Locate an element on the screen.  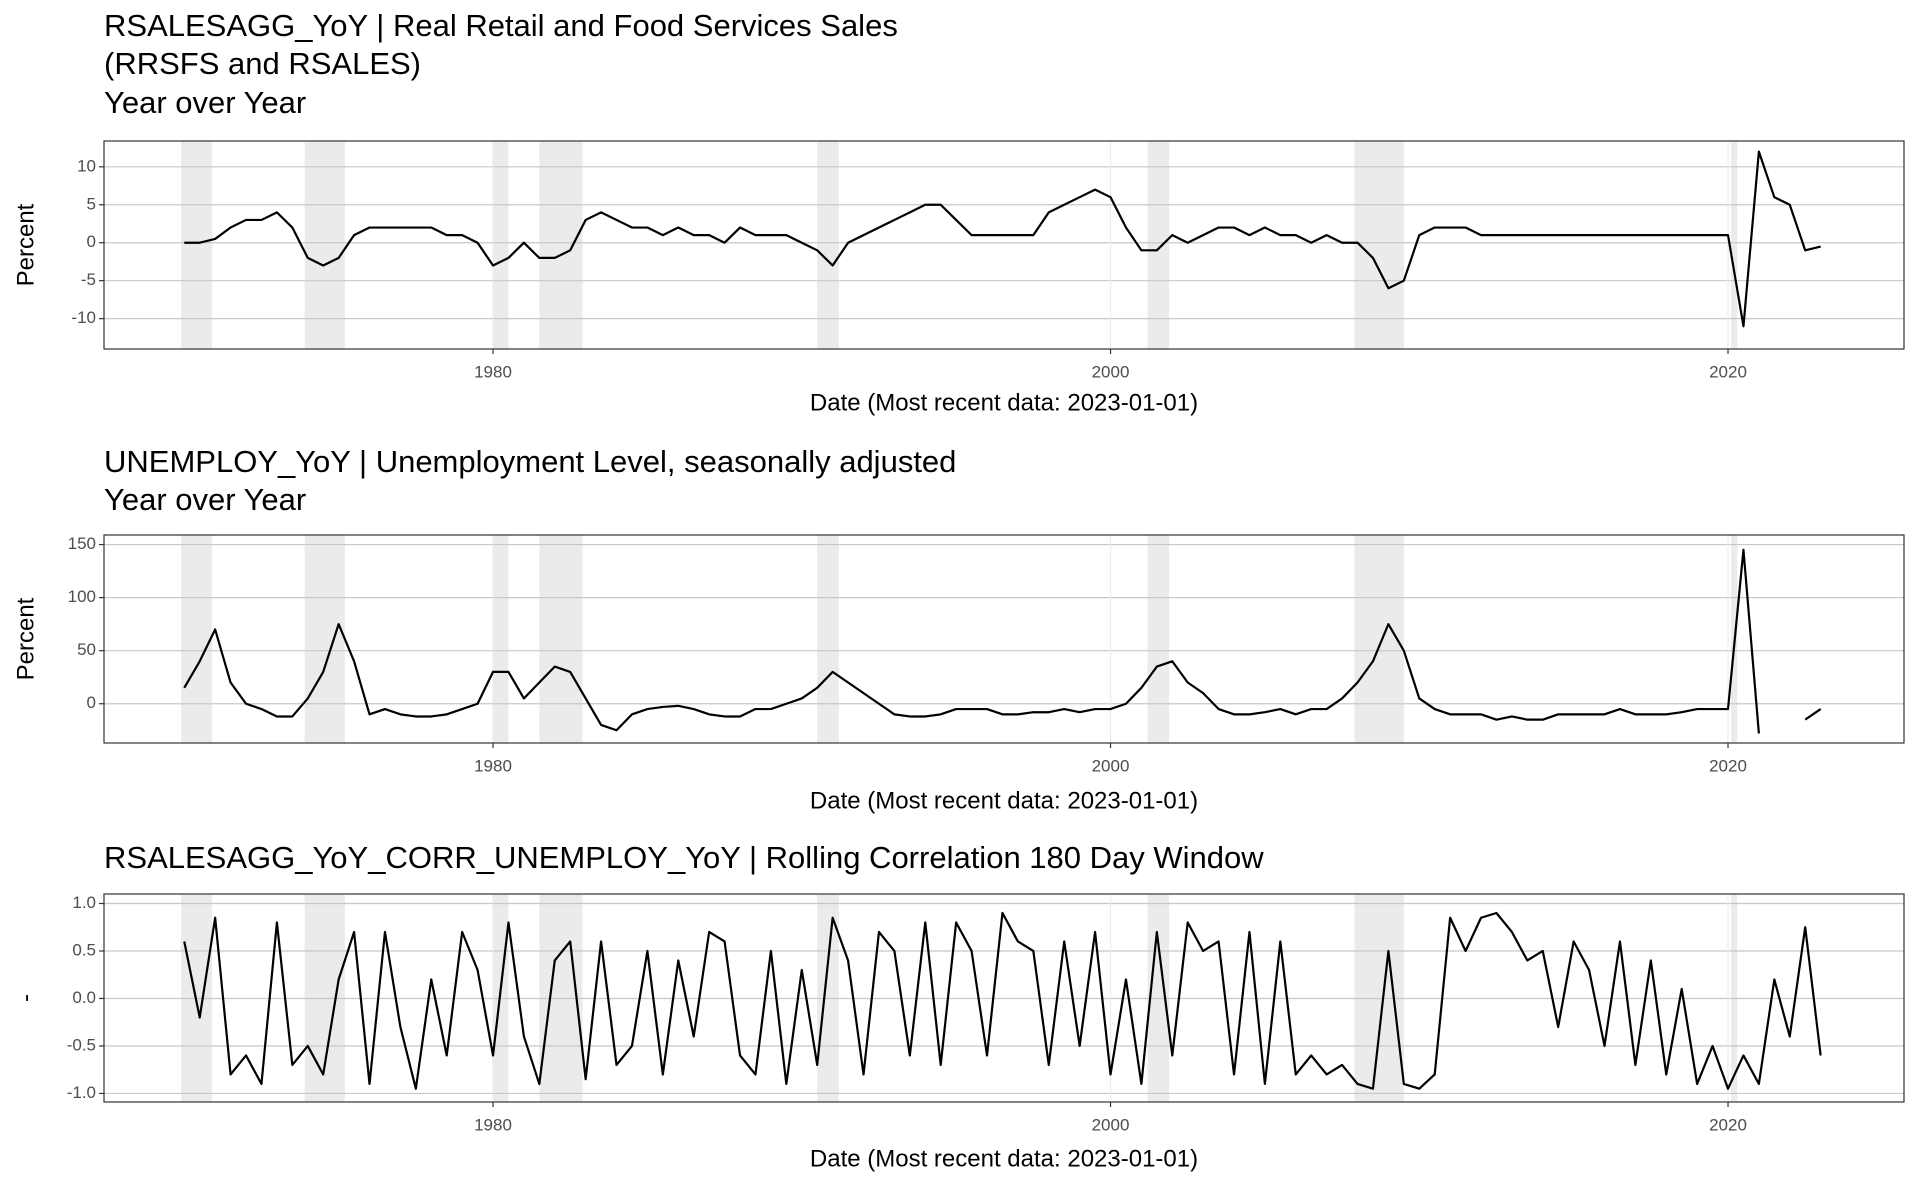
y-tick-label: 10 is located at coordinates (86, 165).